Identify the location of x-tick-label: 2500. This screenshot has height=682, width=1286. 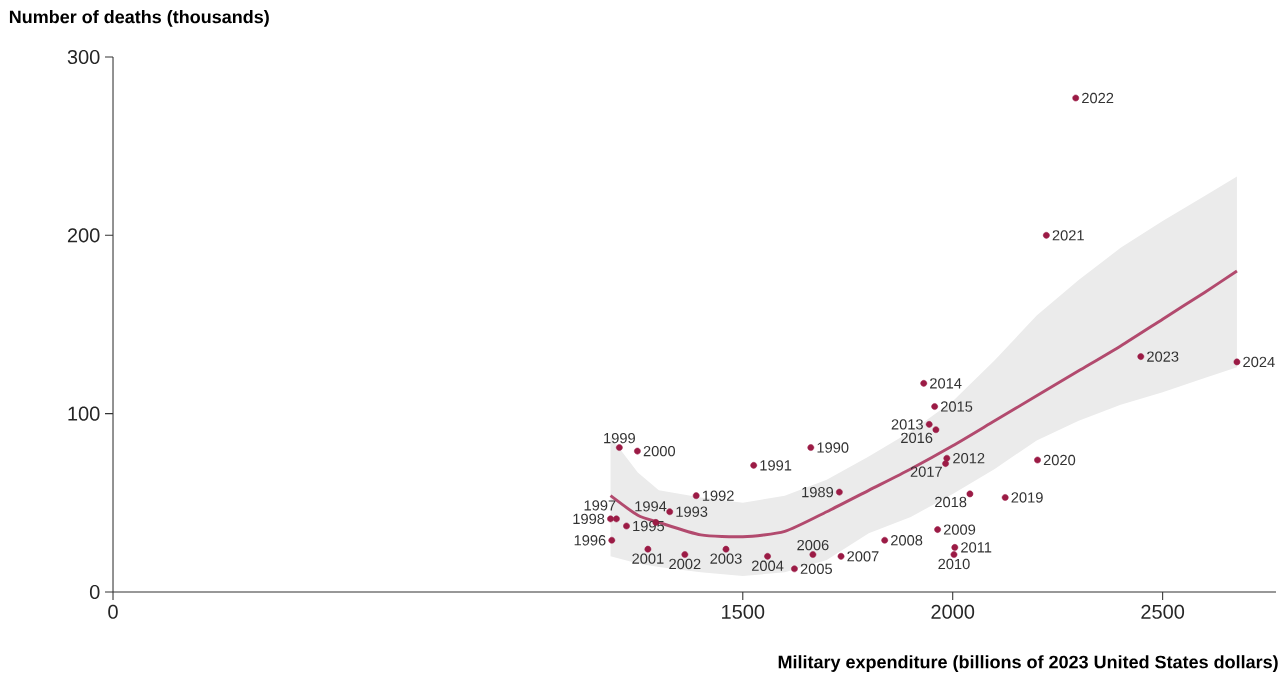
(1163, 611).